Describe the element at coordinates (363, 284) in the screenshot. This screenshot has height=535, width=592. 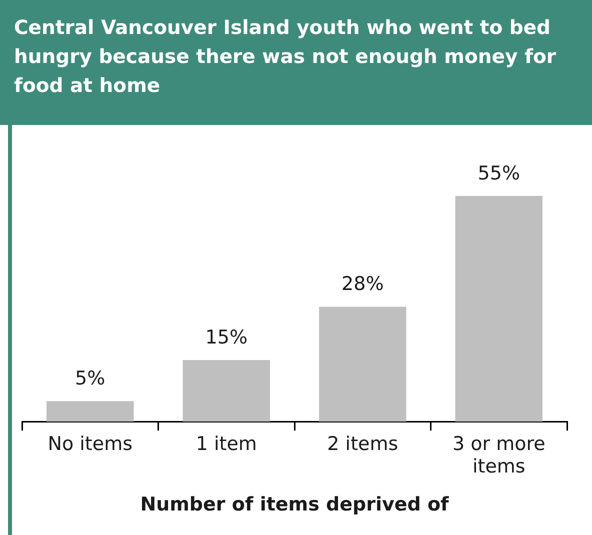
I see `data-label: 28%` at that location.